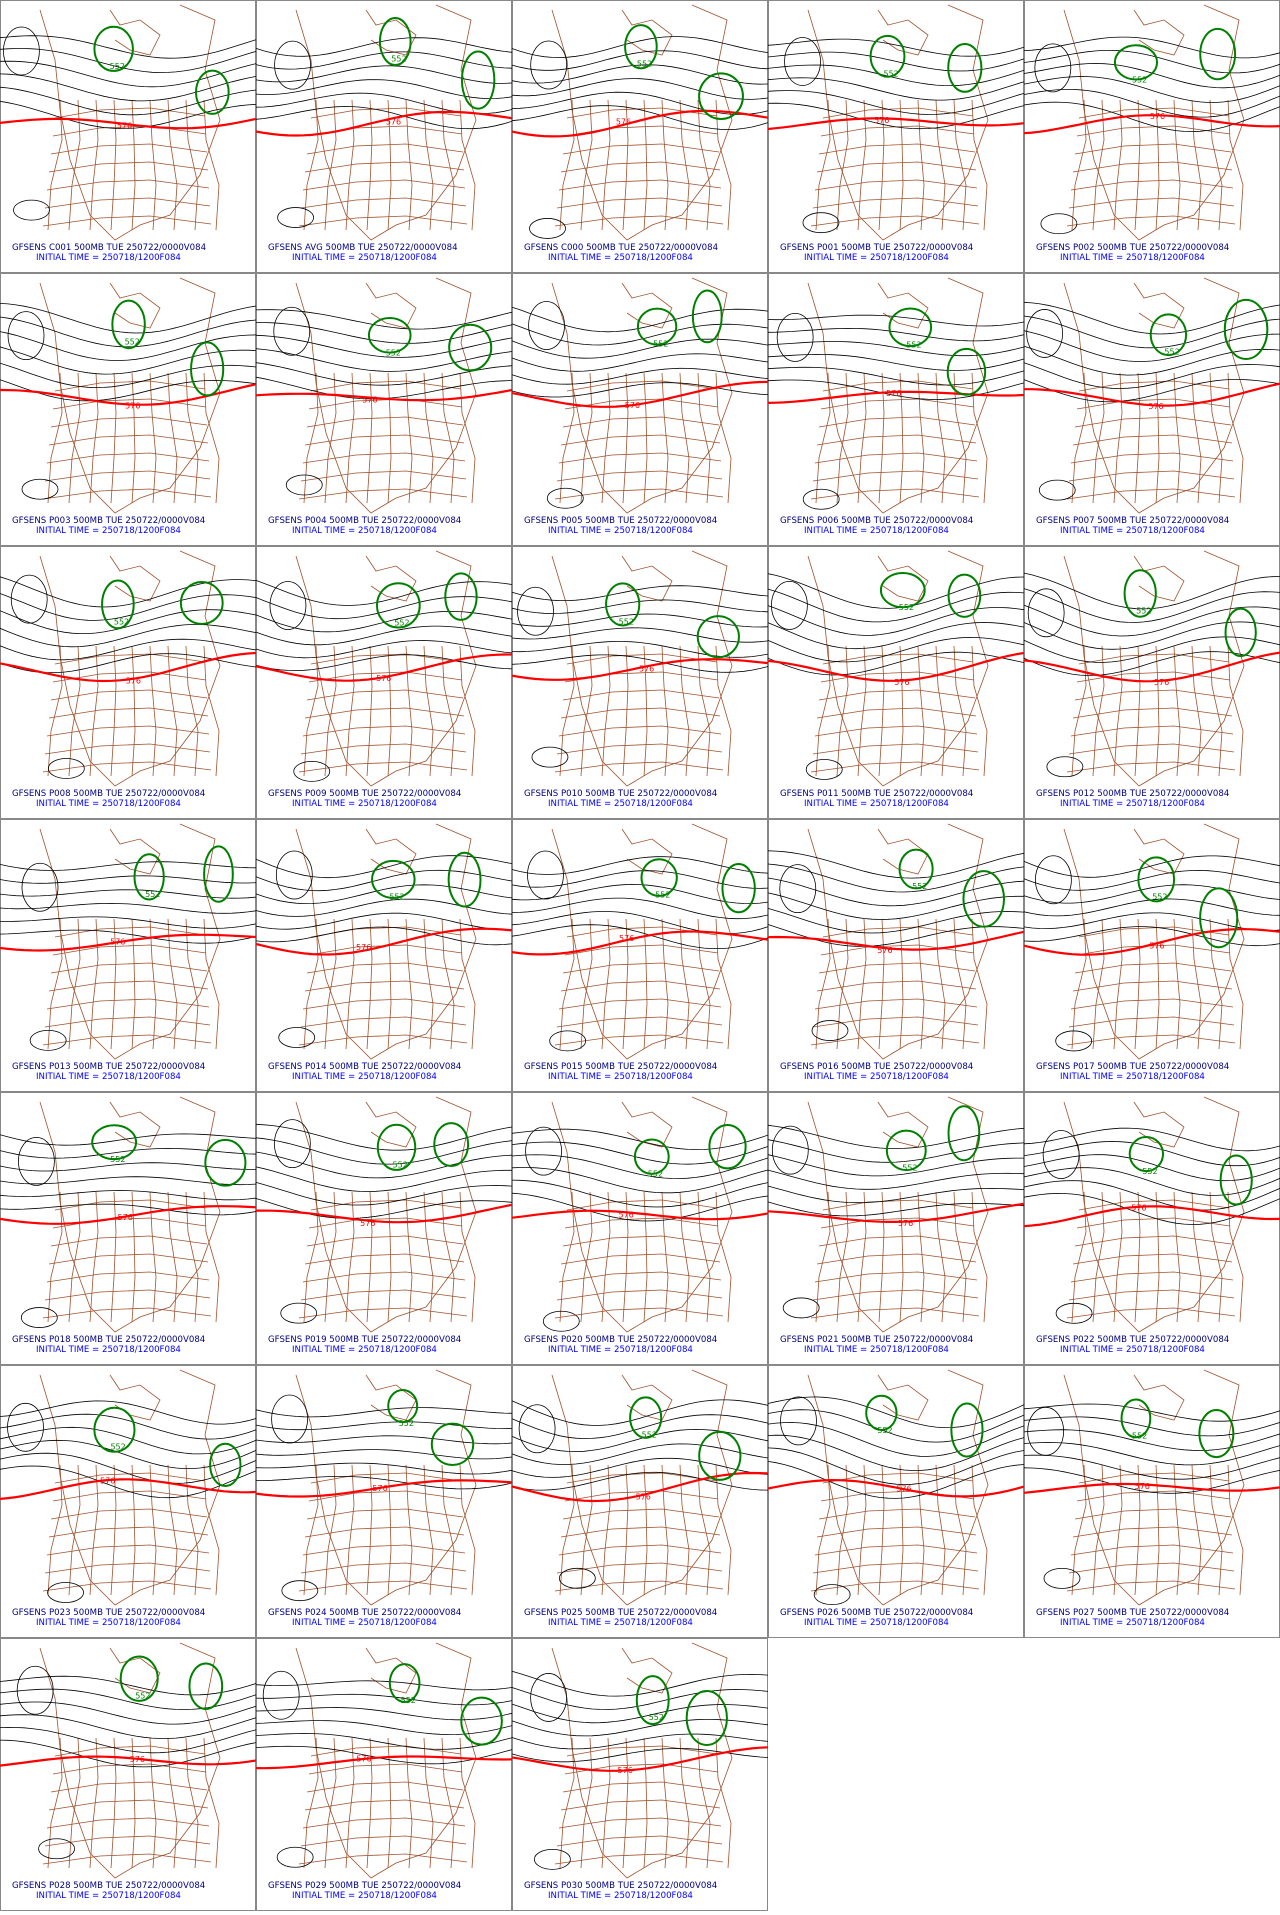  Describe the element at coordinates (1138, 1207) in the screenshot. I see `contour-label: 576` at that location.